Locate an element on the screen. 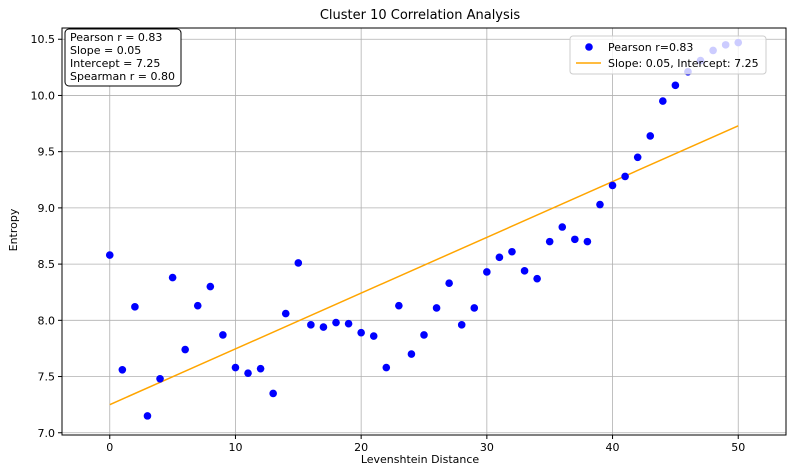  stats-slope: Slope = 0.05 is located at coordinates (105, 50).